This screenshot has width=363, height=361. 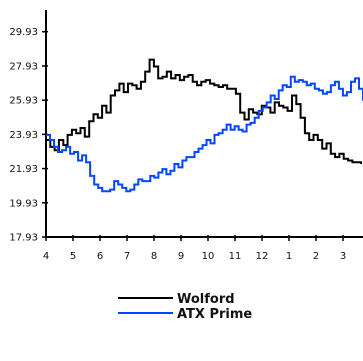 What do you see at coordinates (289, 256) in the screenshot?
I see `x-tick-label: 1` at bounding box center [289, 256].